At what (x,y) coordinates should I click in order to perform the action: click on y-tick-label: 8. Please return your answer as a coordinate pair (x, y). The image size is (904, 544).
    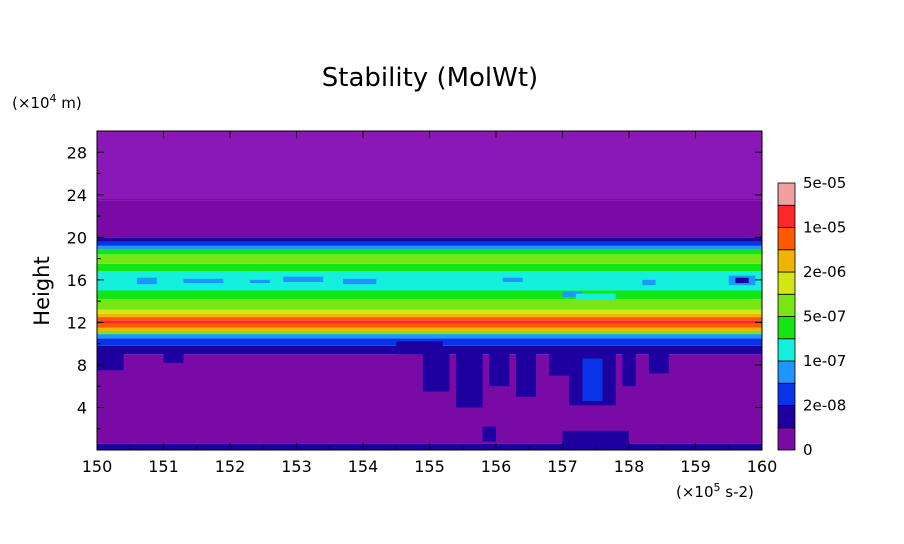
    Looking at the image, I should click on (82, 365).